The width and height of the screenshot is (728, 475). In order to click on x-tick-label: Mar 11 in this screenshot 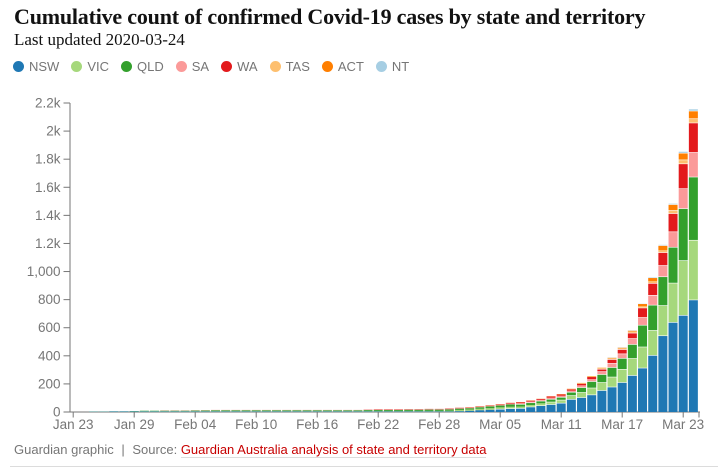, I will do `click(561, 424)`.